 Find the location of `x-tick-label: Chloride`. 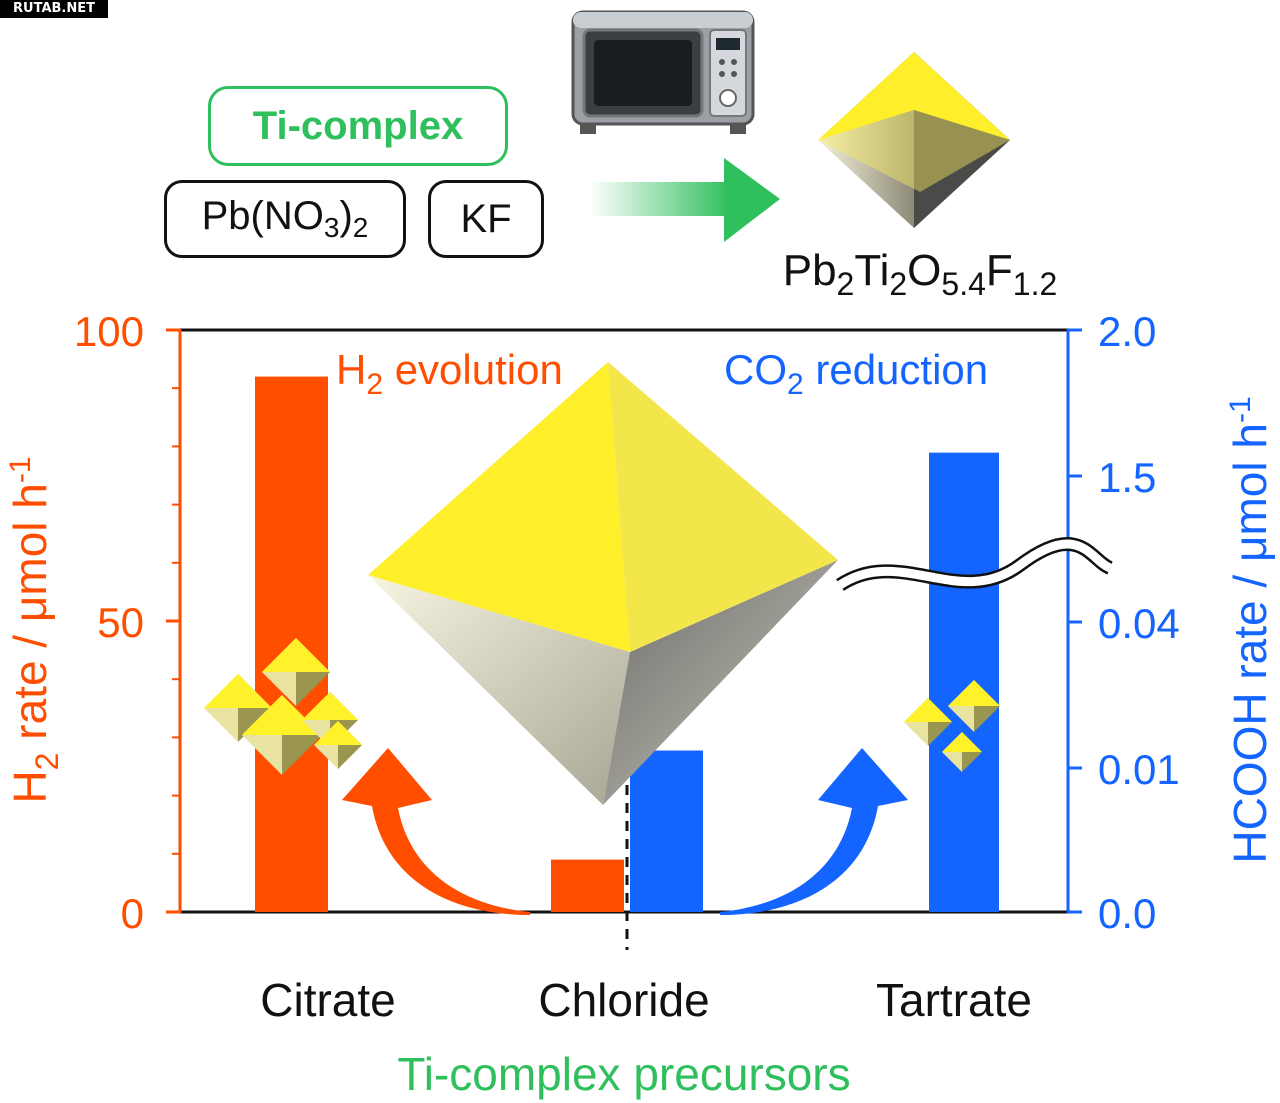

x-tick-label: Chloride is located at coordinates (623, 1000).